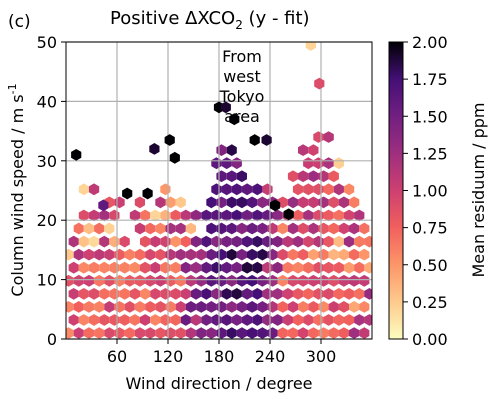 This screenshot has width=500, height=406. Describe the element at coordinates (430, 42) in the screenshot. I see `colorbar-tick-label: 2.00` at that location.